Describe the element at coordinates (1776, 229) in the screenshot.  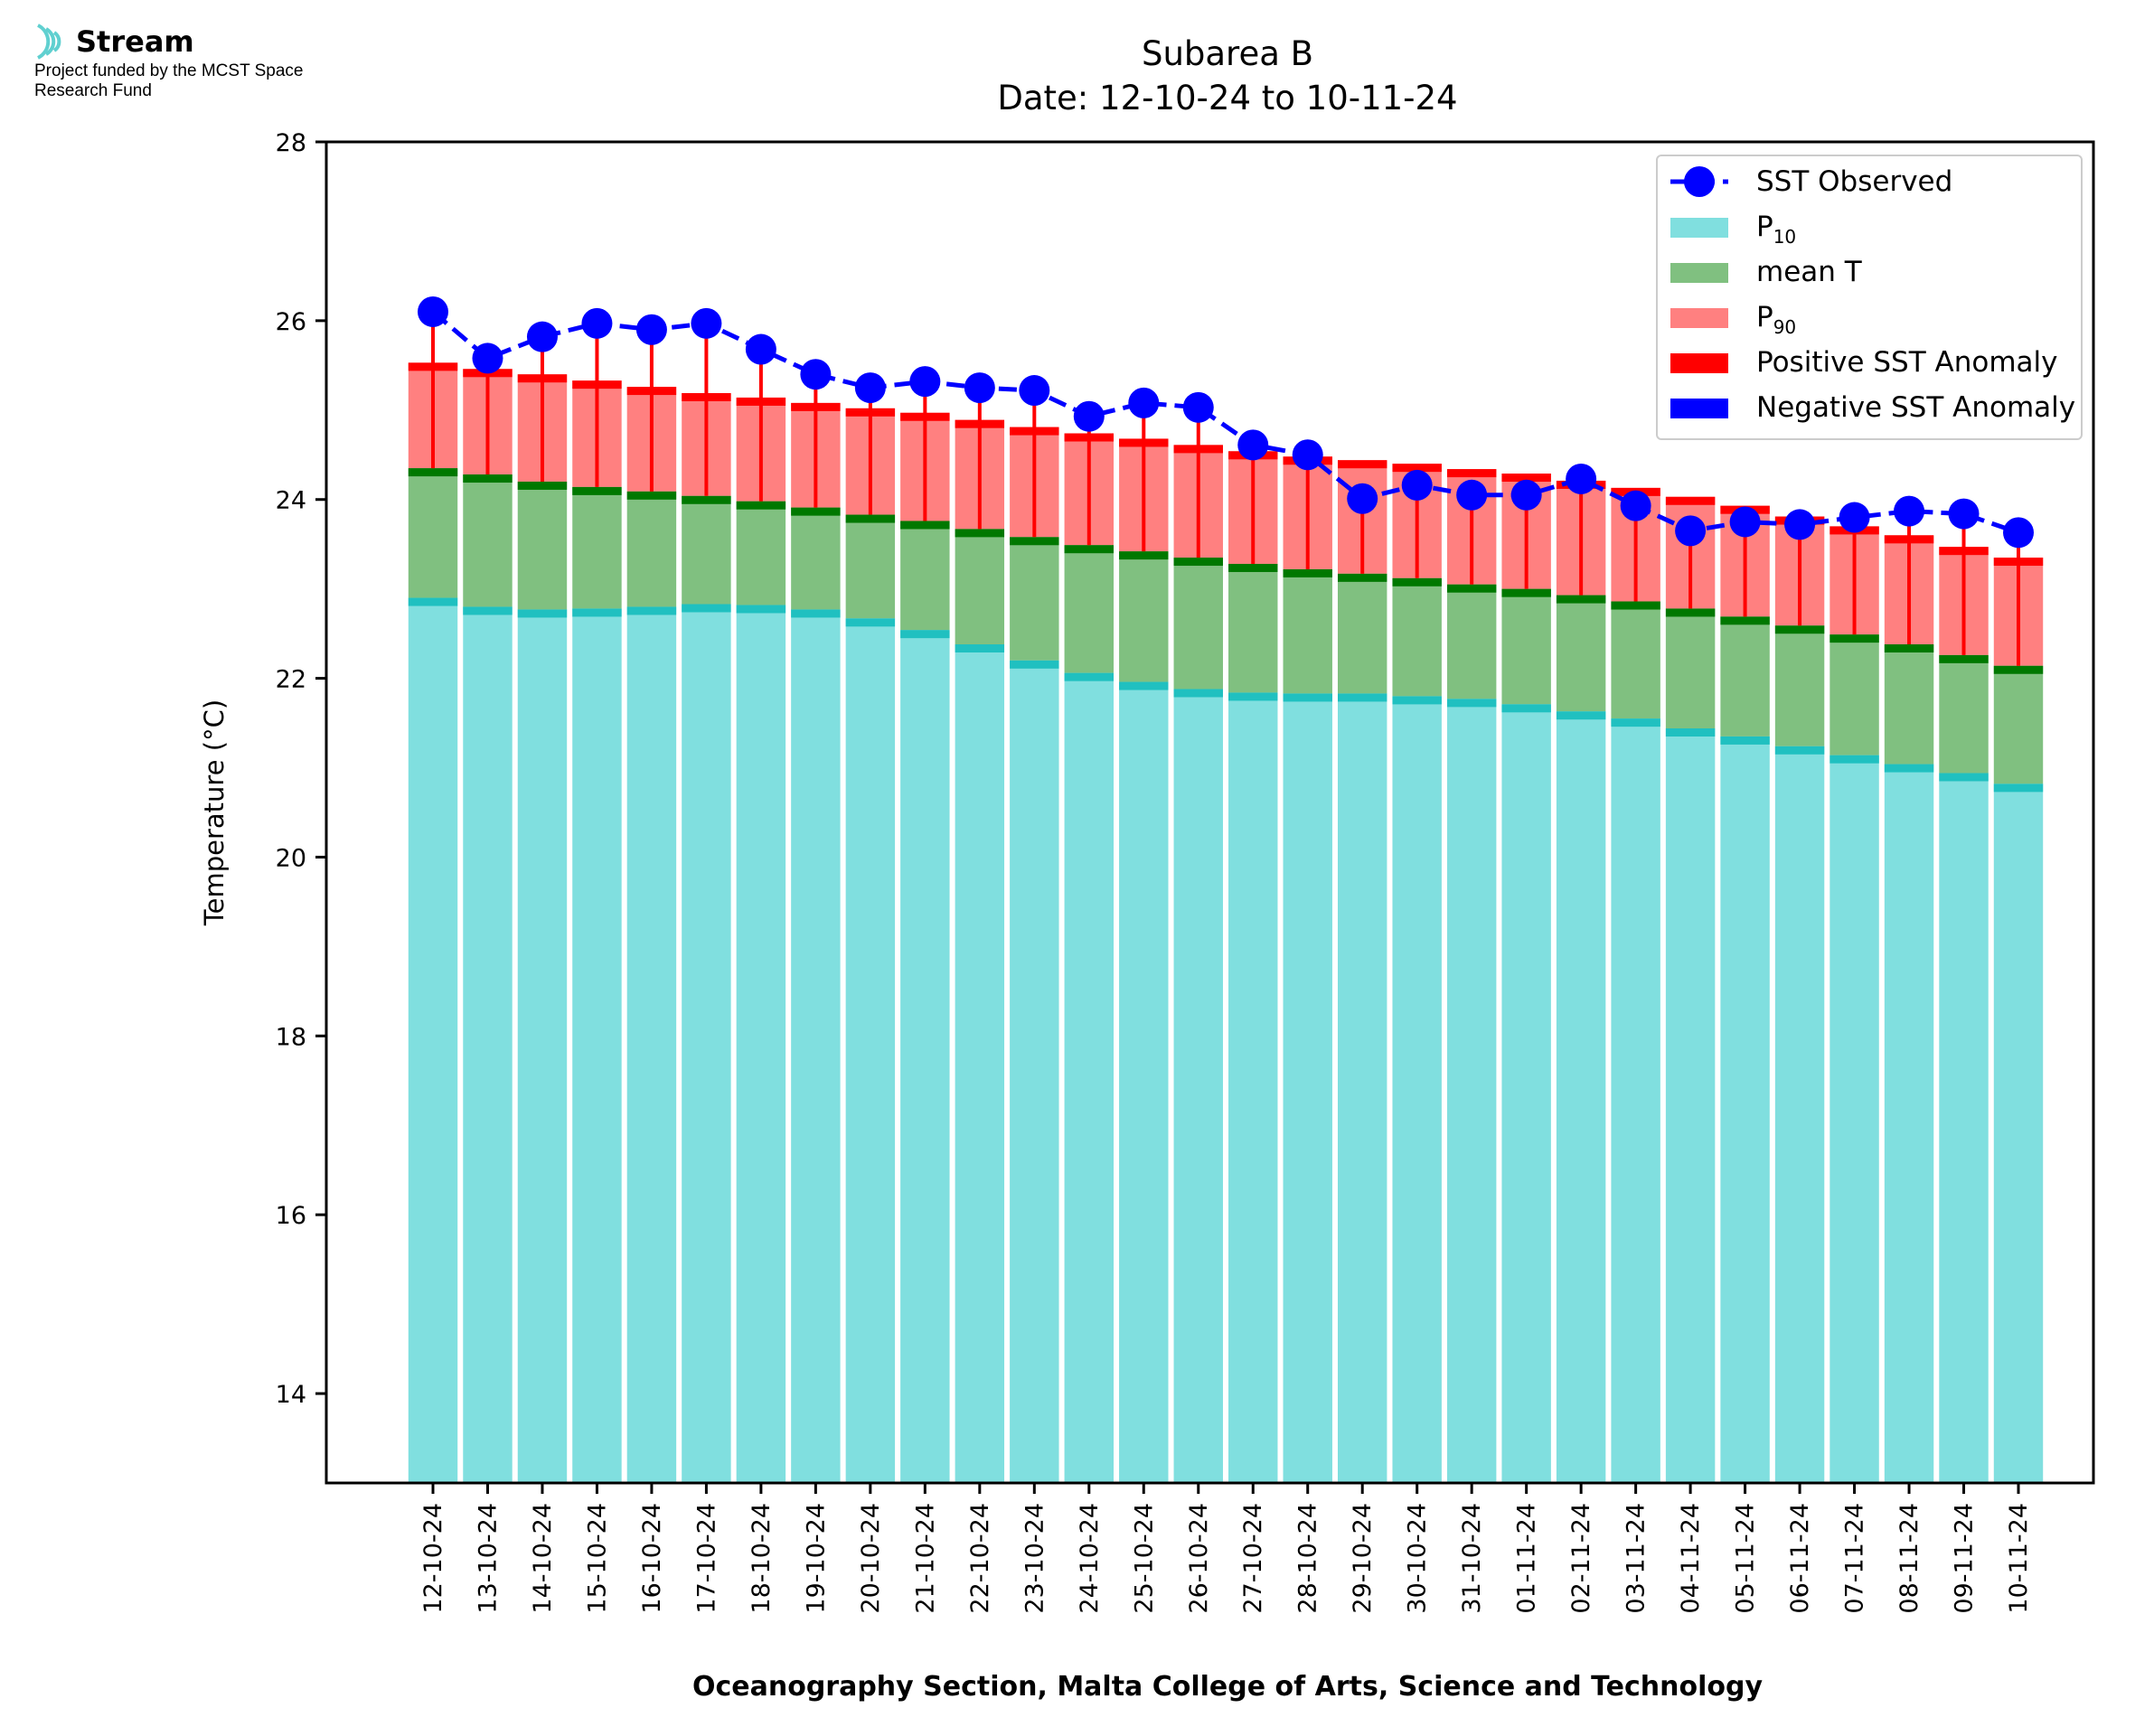
I see `legend-label: P10` at that location.